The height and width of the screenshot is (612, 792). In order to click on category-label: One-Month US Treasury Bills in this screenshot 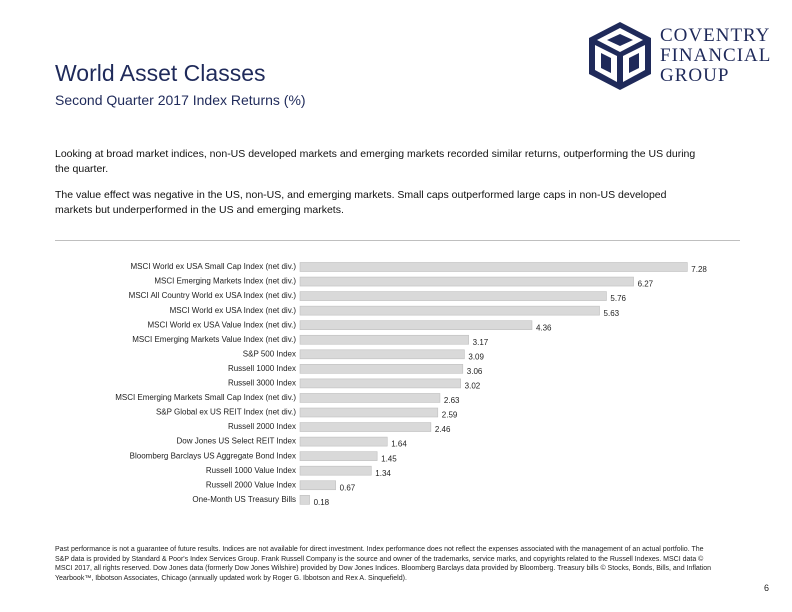, I will do `click(244, 499)`.